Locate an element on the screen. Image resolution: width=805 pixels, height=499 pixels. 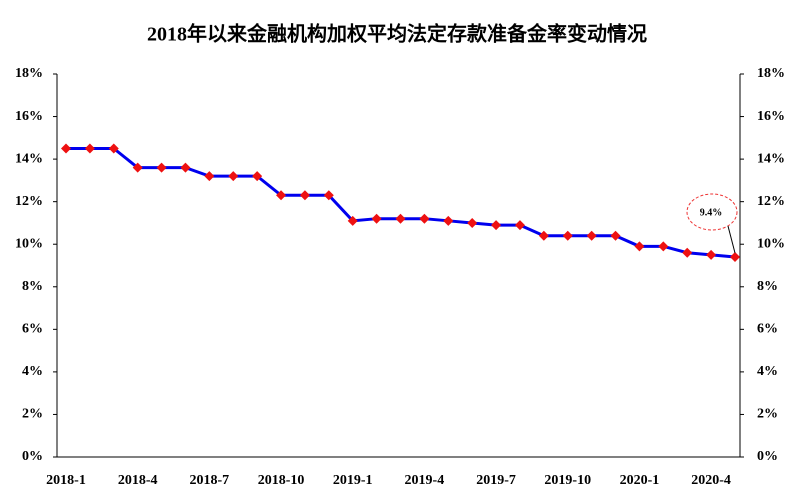
y-tick-label: 8% is located at coordinates (32, 286).